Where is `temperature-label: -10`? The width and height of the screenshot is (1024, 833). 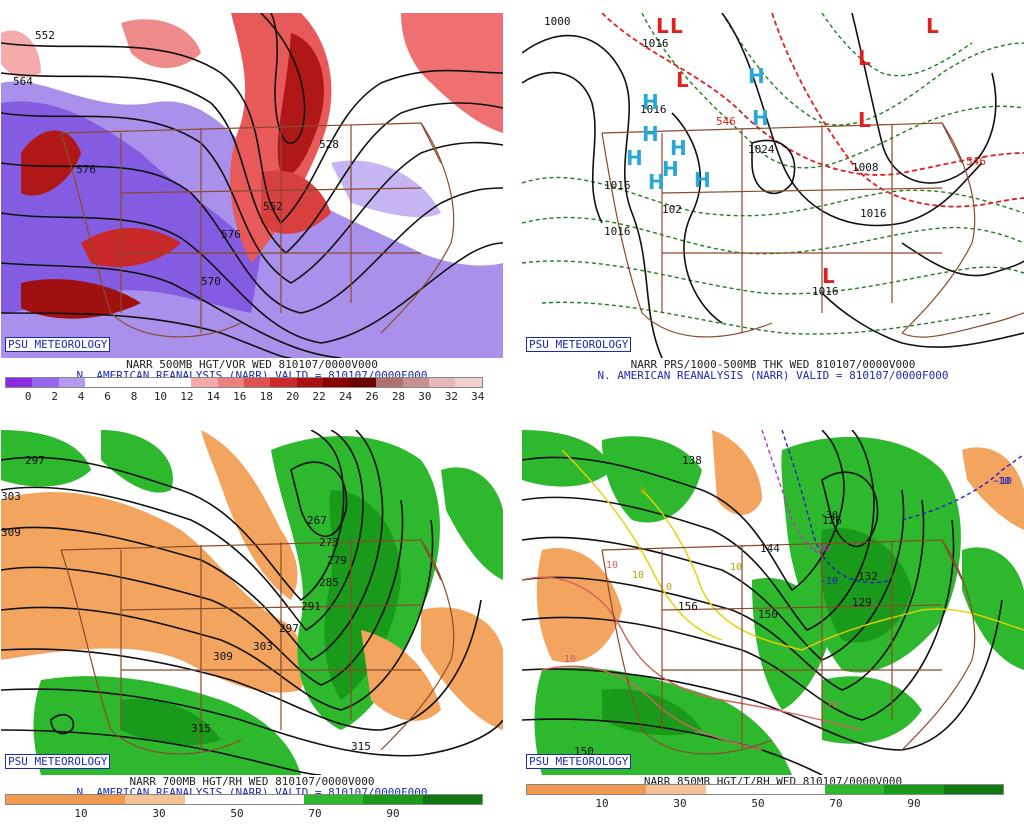 temperature-label: -10 is located at coordinates (1003, 481).